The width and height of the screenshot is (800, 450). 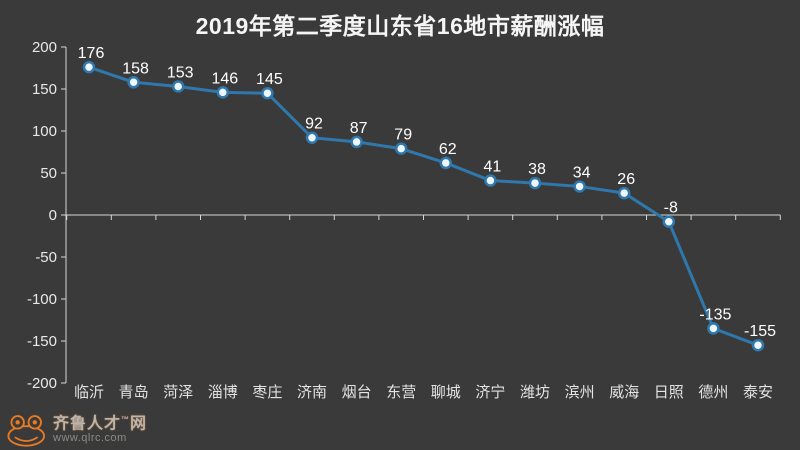 What do you see at coordinates (134, 392) in the screenshot?
I see `x-category-label: 青岛` at bounding box center [134, 392].